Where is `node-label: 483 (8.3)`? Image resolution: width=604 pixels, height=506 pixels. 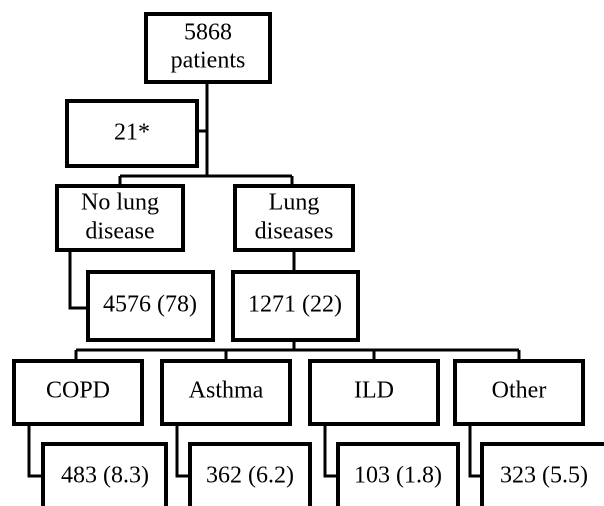
node-label: 483 (8.3) is located at coordinates (105, 476).